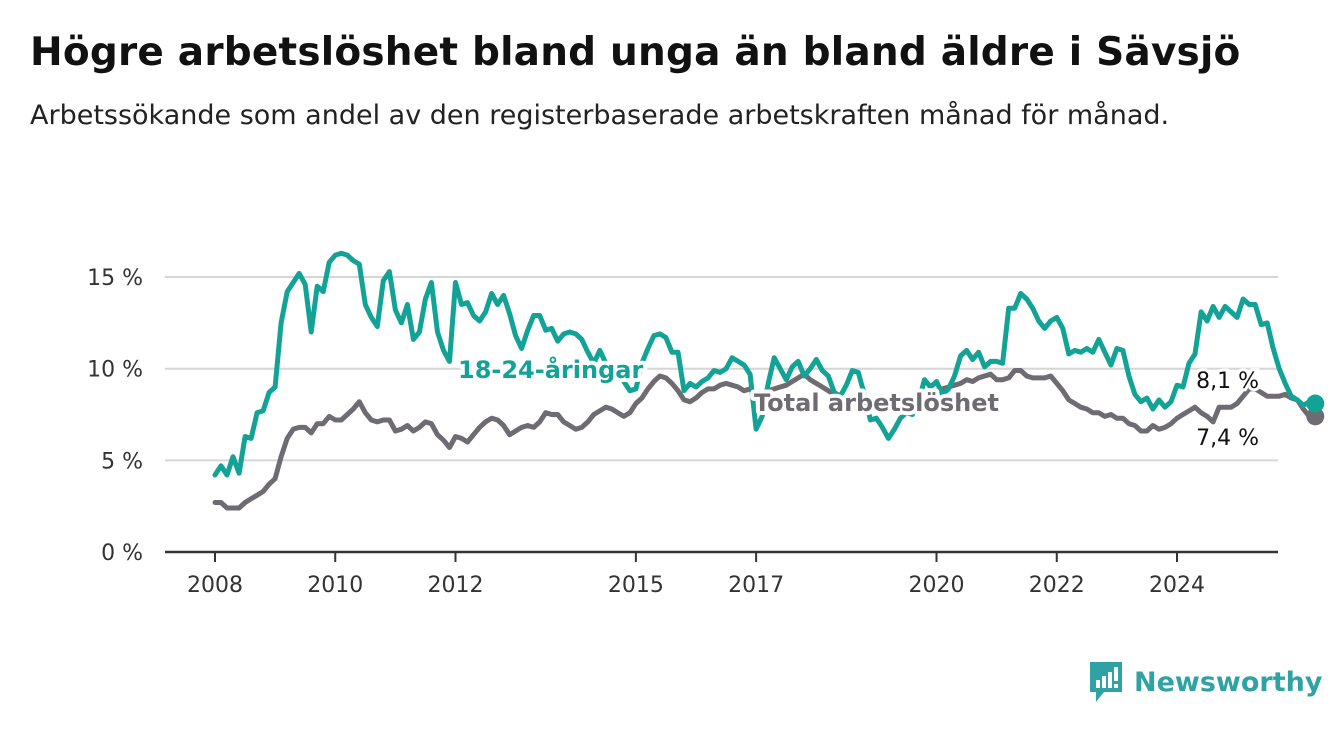  I want to click on y-axis-ticks: 0 % 5 % 10 % 15 %, so click(115, 416).